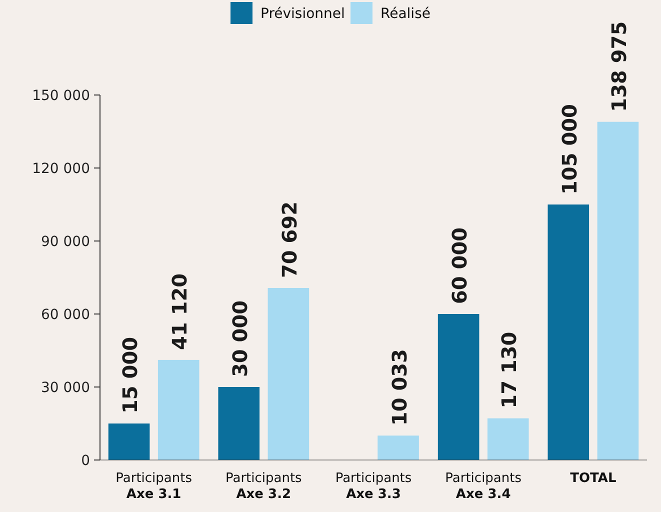 The image size is (661, 512). What do you see at coordinates (180, 311) in the screenshot?
I see `data-label: 41 120` at bounding box center [180, 311].